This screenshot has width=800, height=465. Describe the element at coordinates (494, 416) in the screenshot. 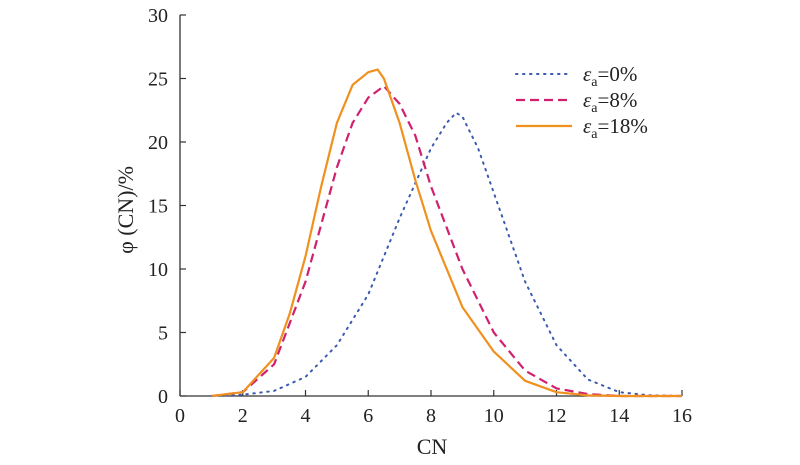

I see `x-tick-label: 10` at that location.